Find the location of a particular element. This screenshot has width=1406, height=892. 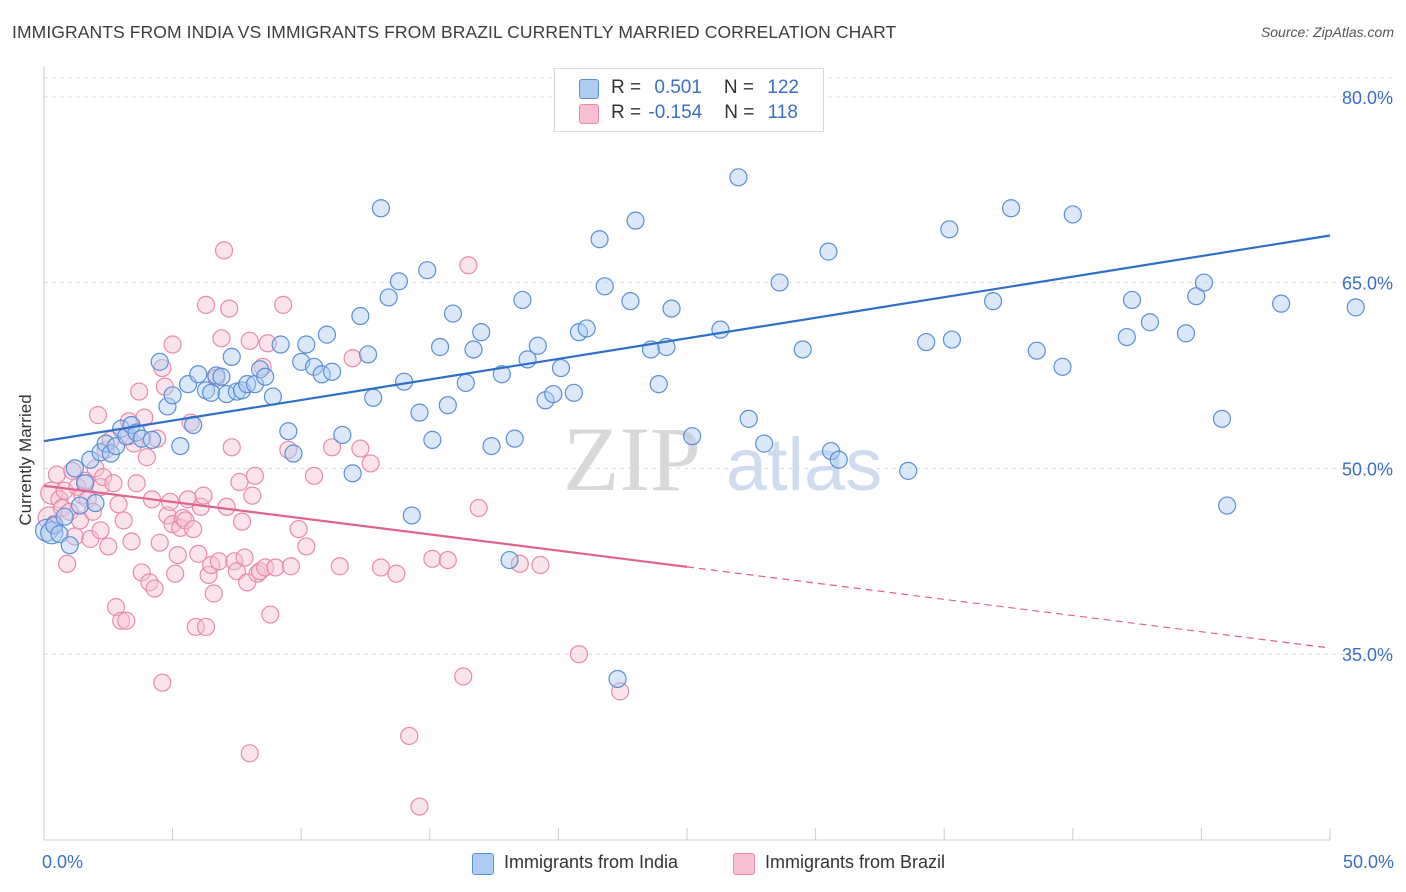

chart-source: Source: ZipAtlas.com is located at coordinates (1327, 32).